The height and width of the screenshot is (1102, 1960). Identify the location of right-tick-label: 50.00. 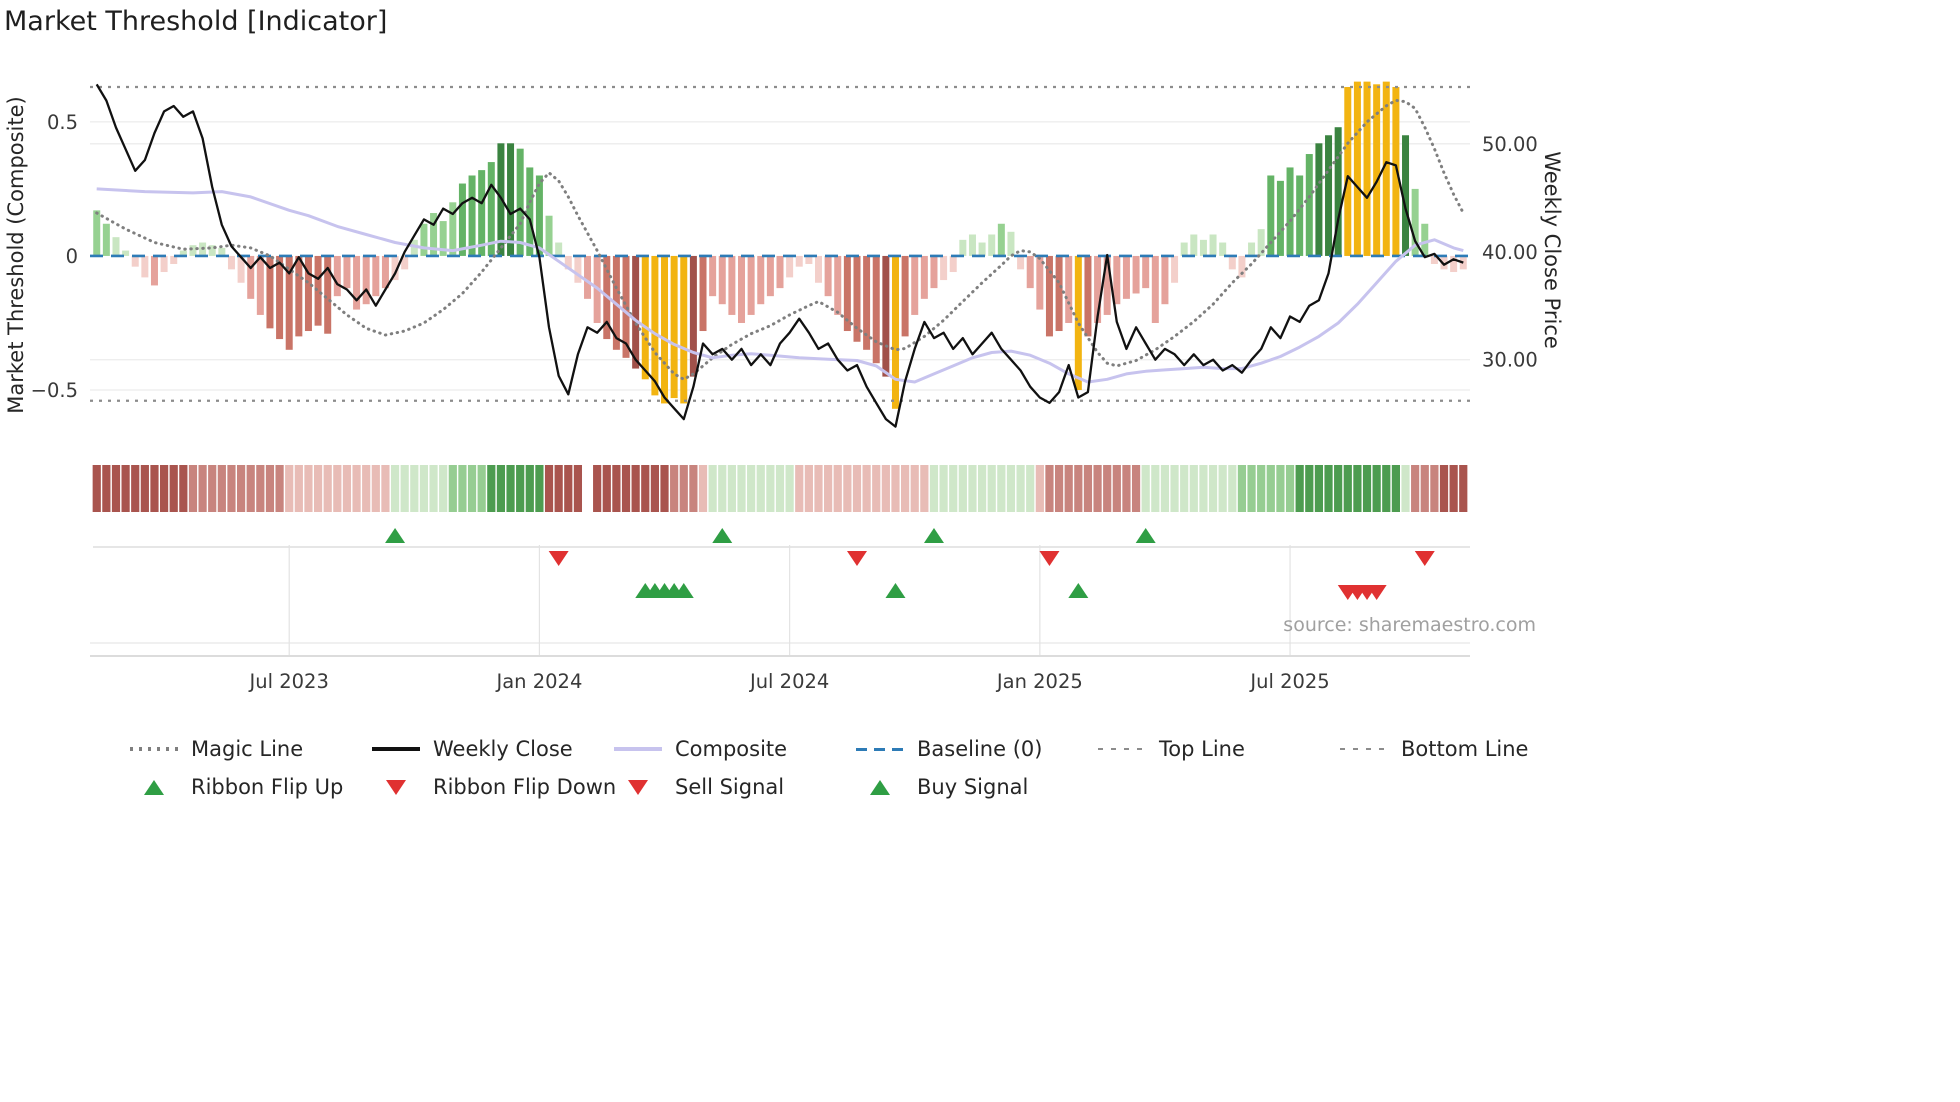
(1510, 144).